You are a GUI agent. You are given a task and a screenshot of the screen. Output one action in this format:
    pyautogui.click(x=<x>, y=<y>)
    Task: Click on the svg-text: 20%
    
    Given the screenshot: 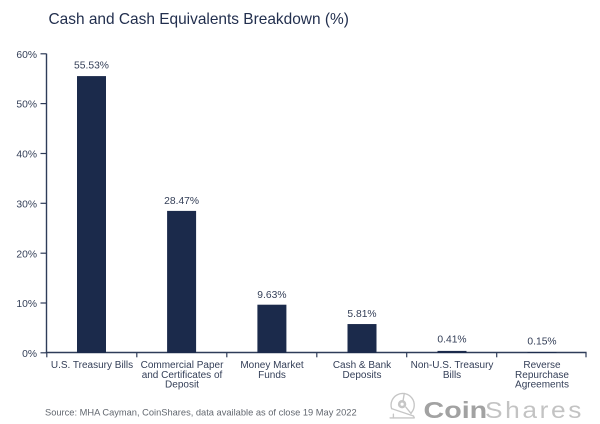 What is the action you would take?
    pyautogui.click(x=26, y=254)
    